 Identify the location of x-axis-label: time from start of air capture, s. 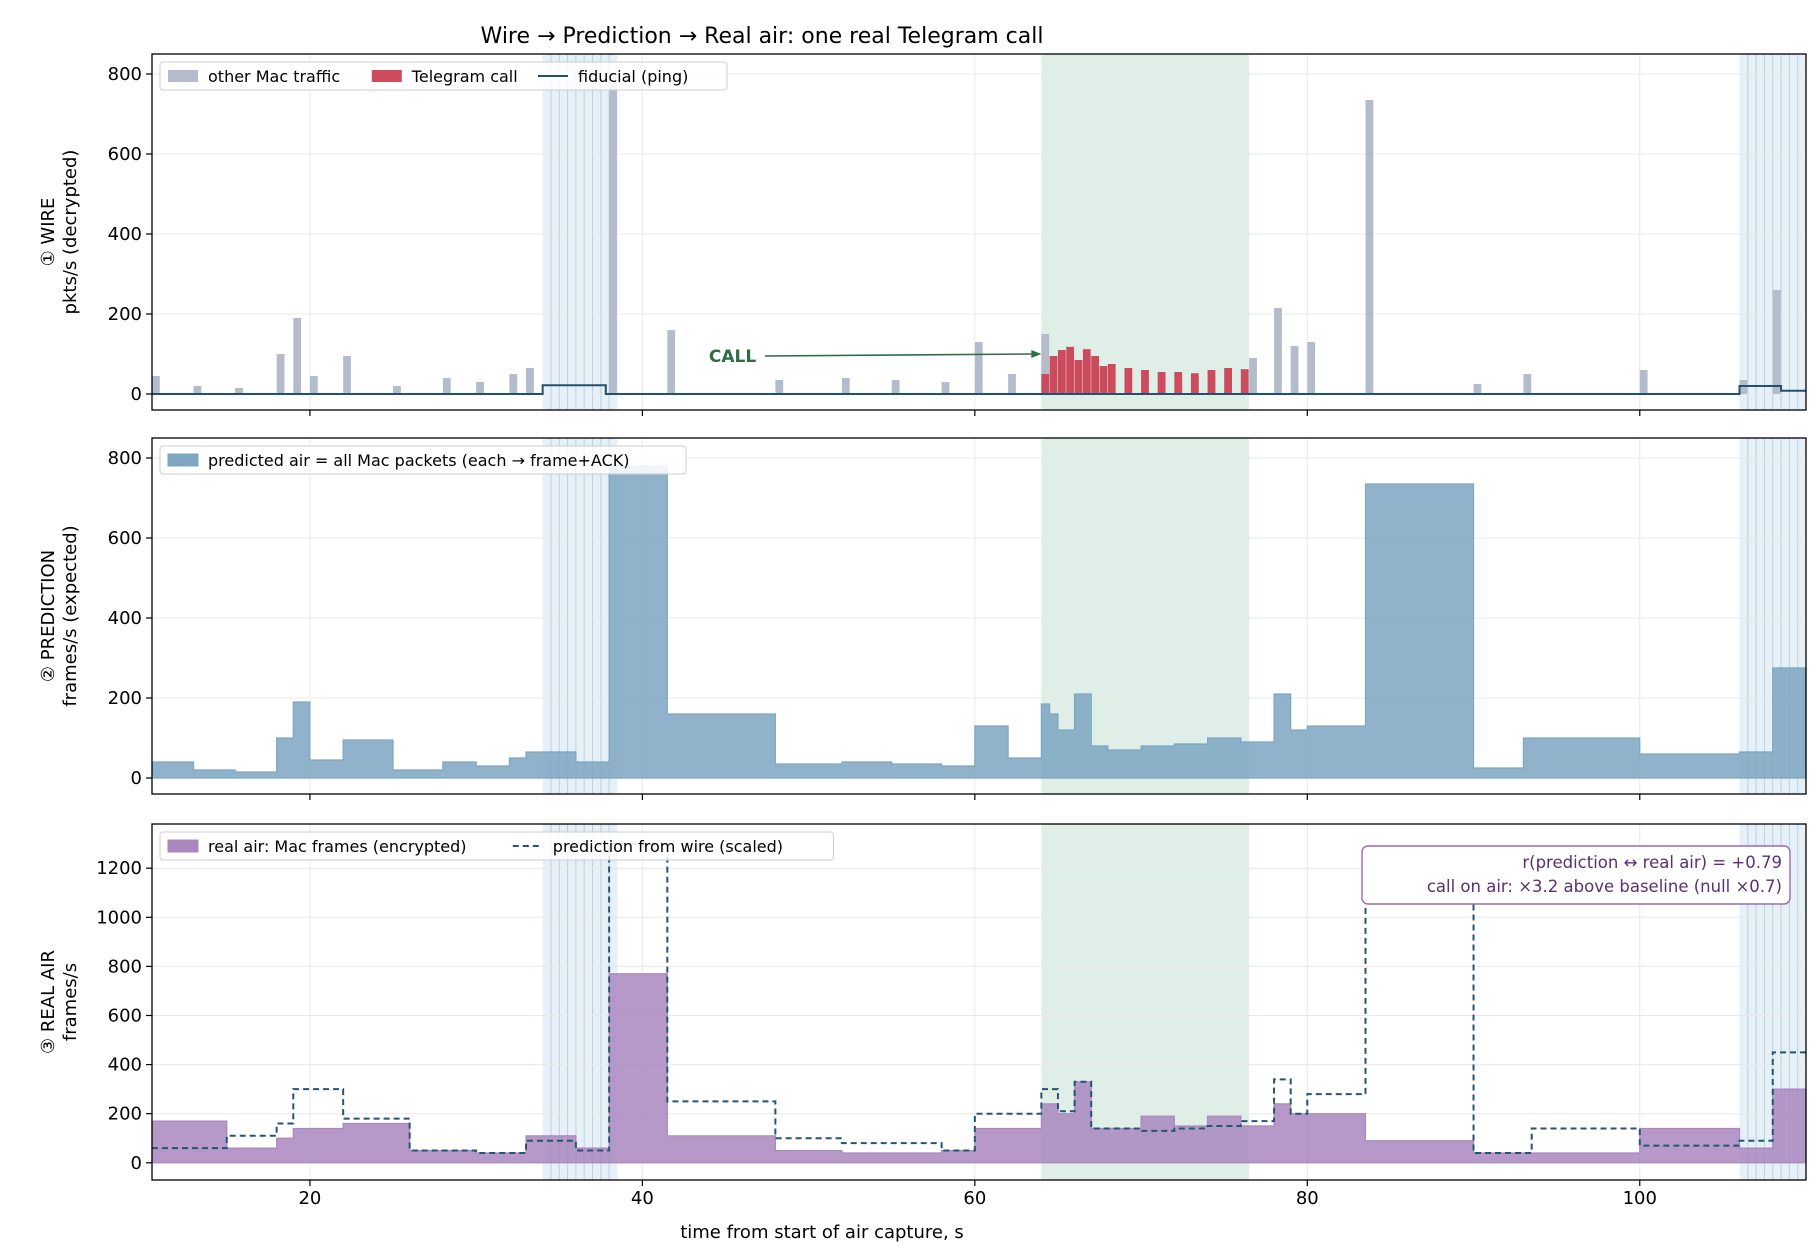
(822, 1232).